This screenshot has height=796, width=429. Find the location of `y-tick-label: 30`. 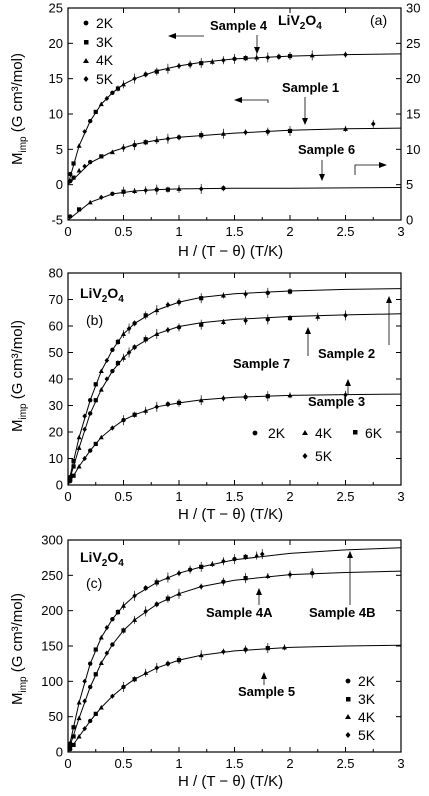

y-tick-label: 30 is located at coordinates (56, 405).